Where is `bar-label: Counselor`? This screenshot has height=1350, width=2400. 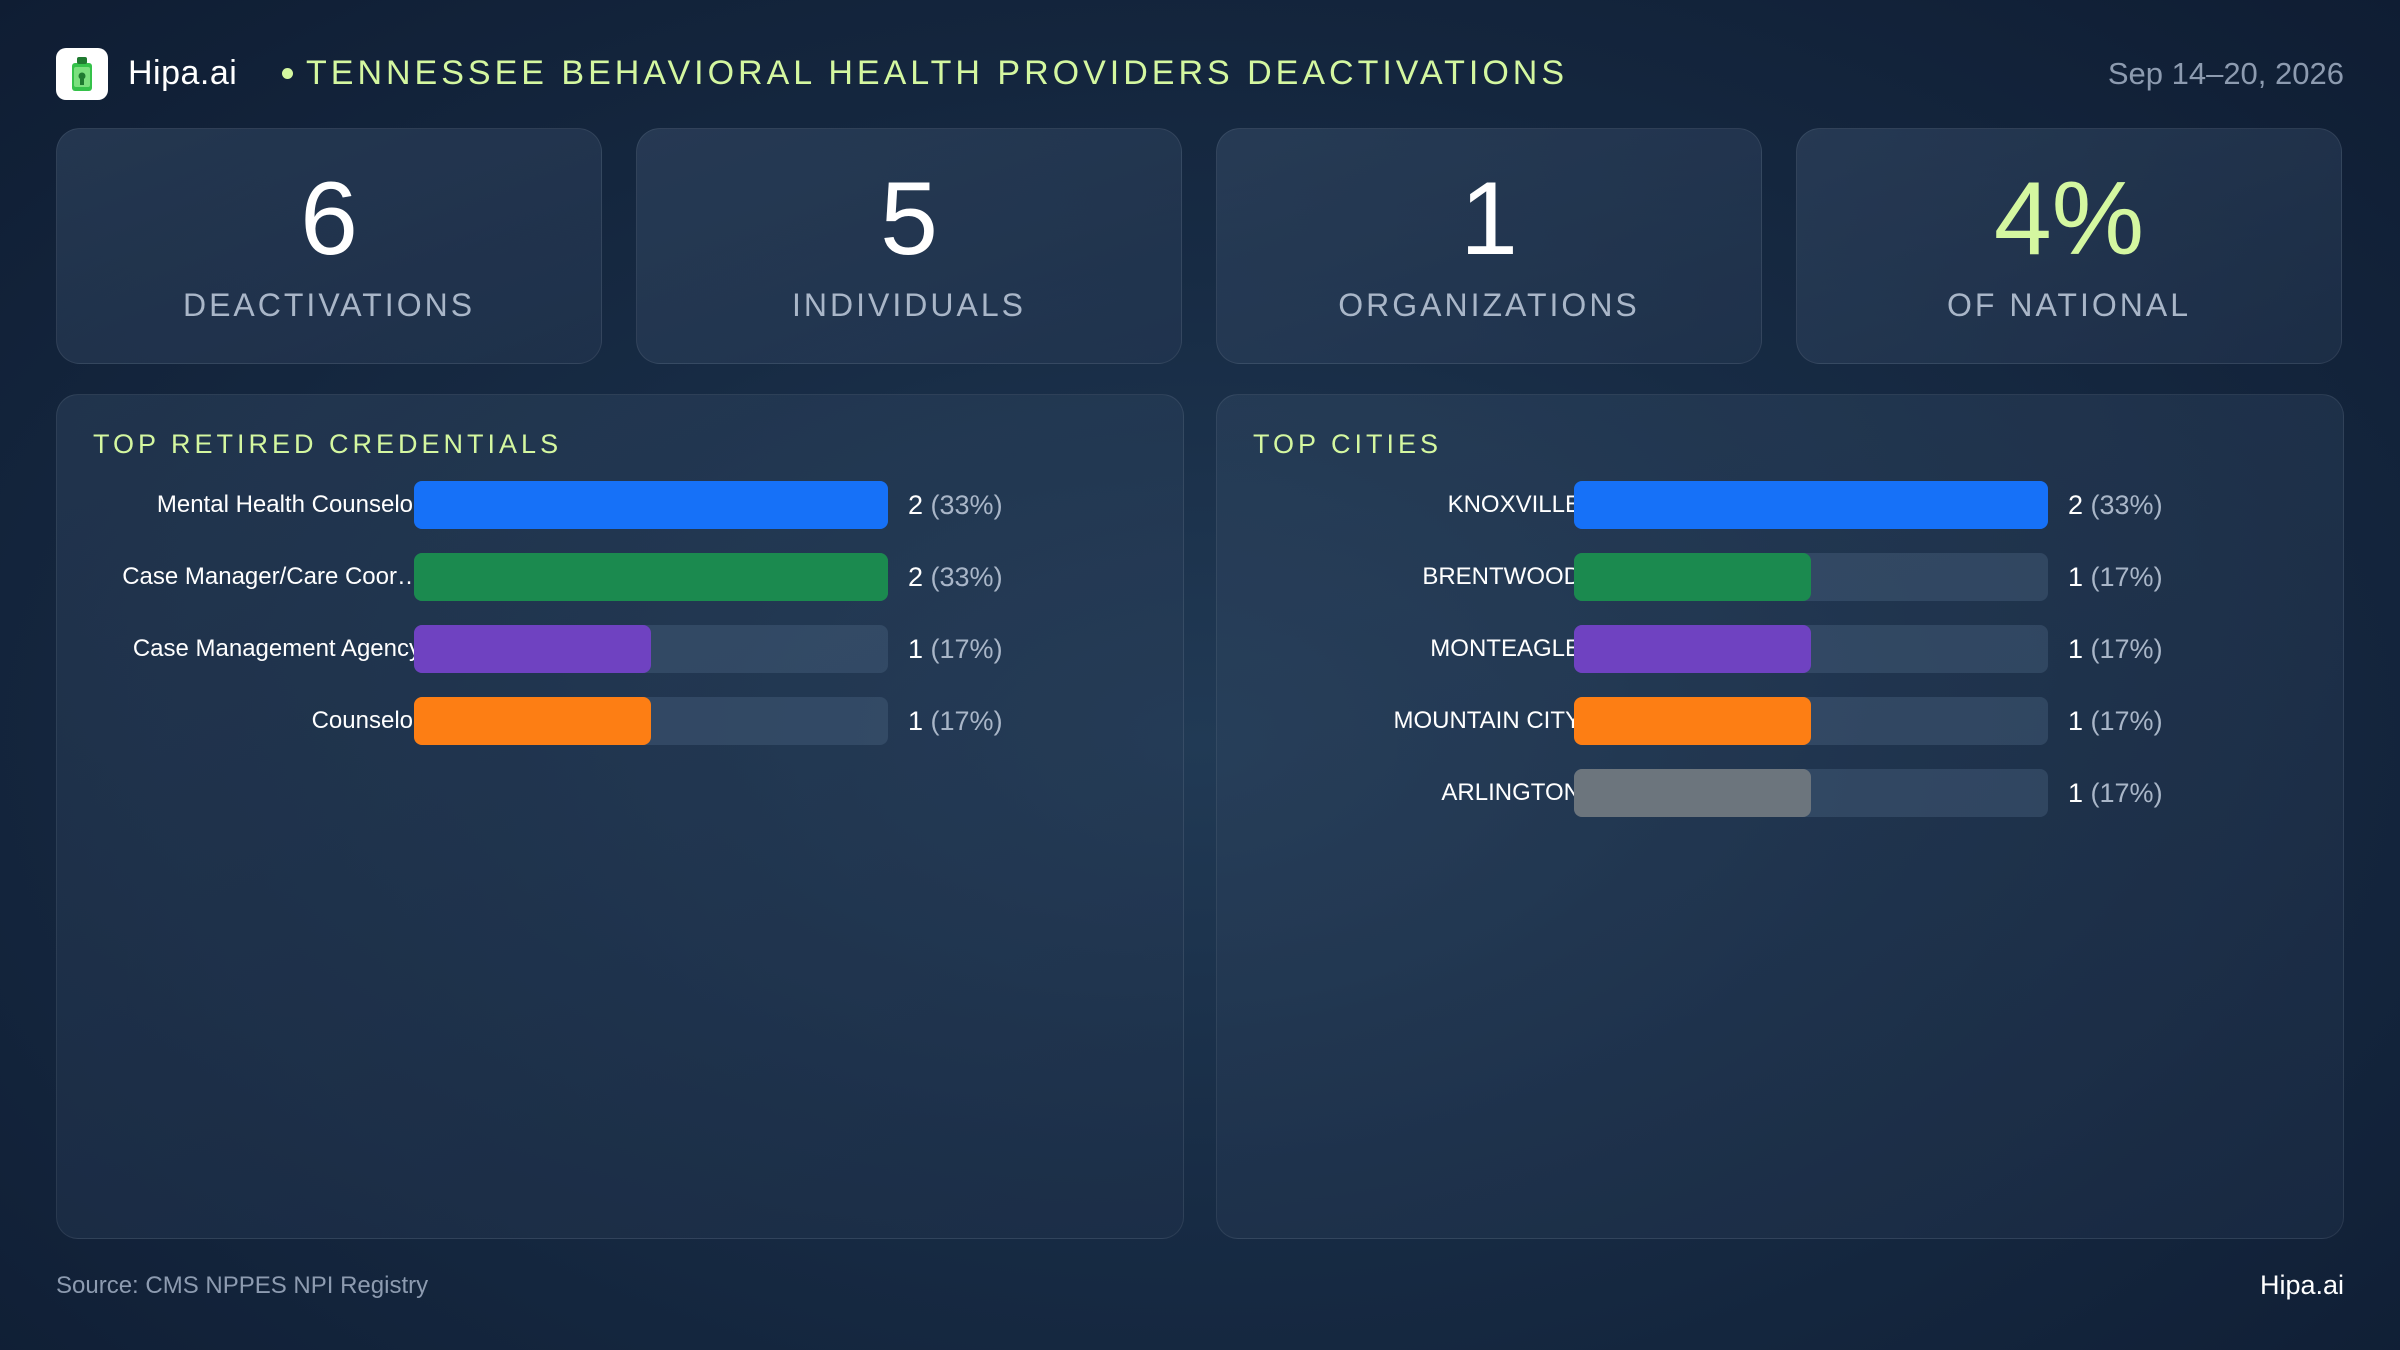 bar-label: Counselor is located at coordinates (366, 720).